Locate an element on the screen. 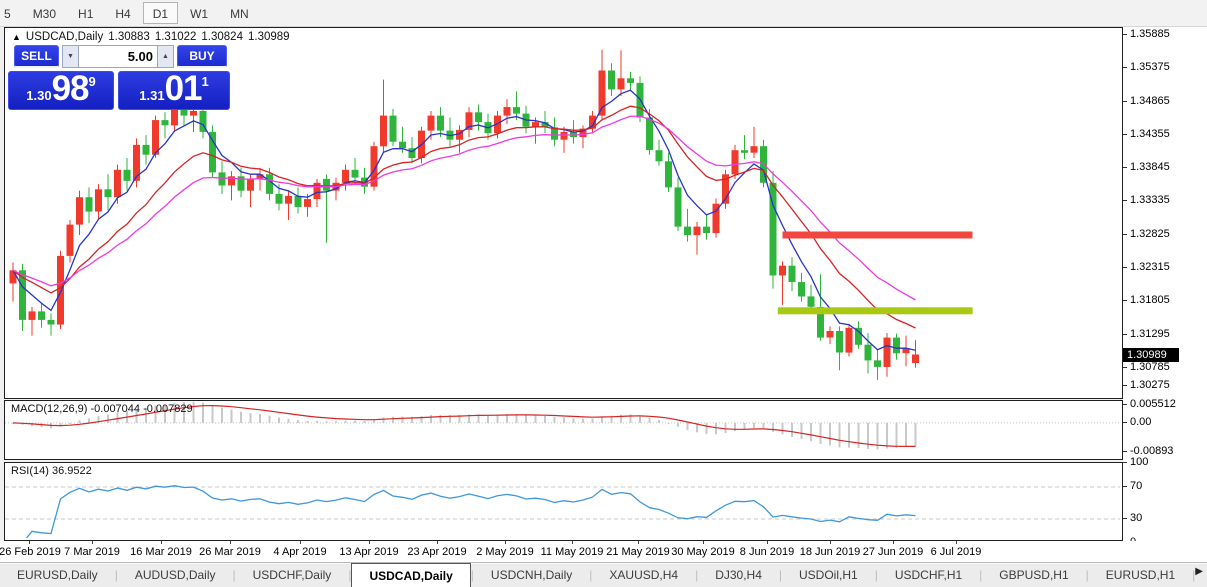 This screenshot has height=587, width=1207. ohlc-open: 1.30883 is located at coordinates (129, 37).